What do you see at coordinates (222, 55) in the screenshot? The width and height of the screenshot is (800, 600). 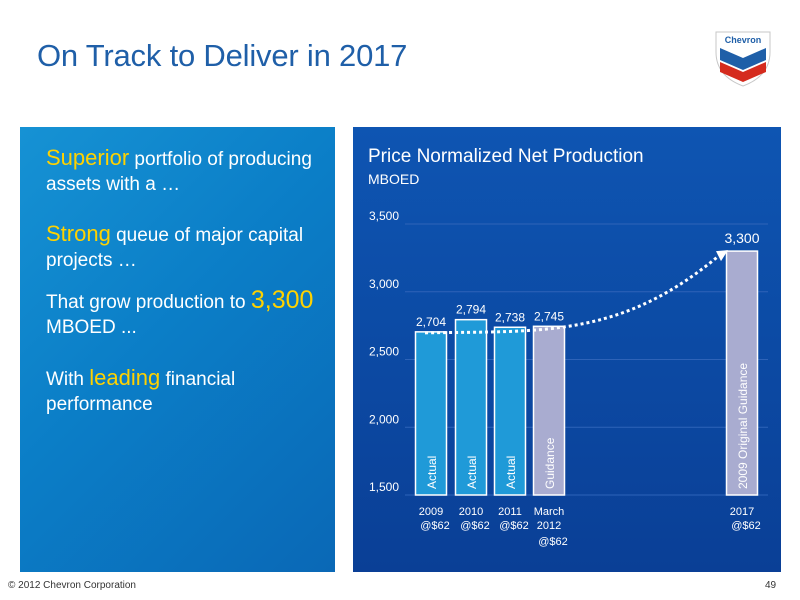 I see `page-title: On Track to Deliver in 2017` at bounding box center [222, 55].